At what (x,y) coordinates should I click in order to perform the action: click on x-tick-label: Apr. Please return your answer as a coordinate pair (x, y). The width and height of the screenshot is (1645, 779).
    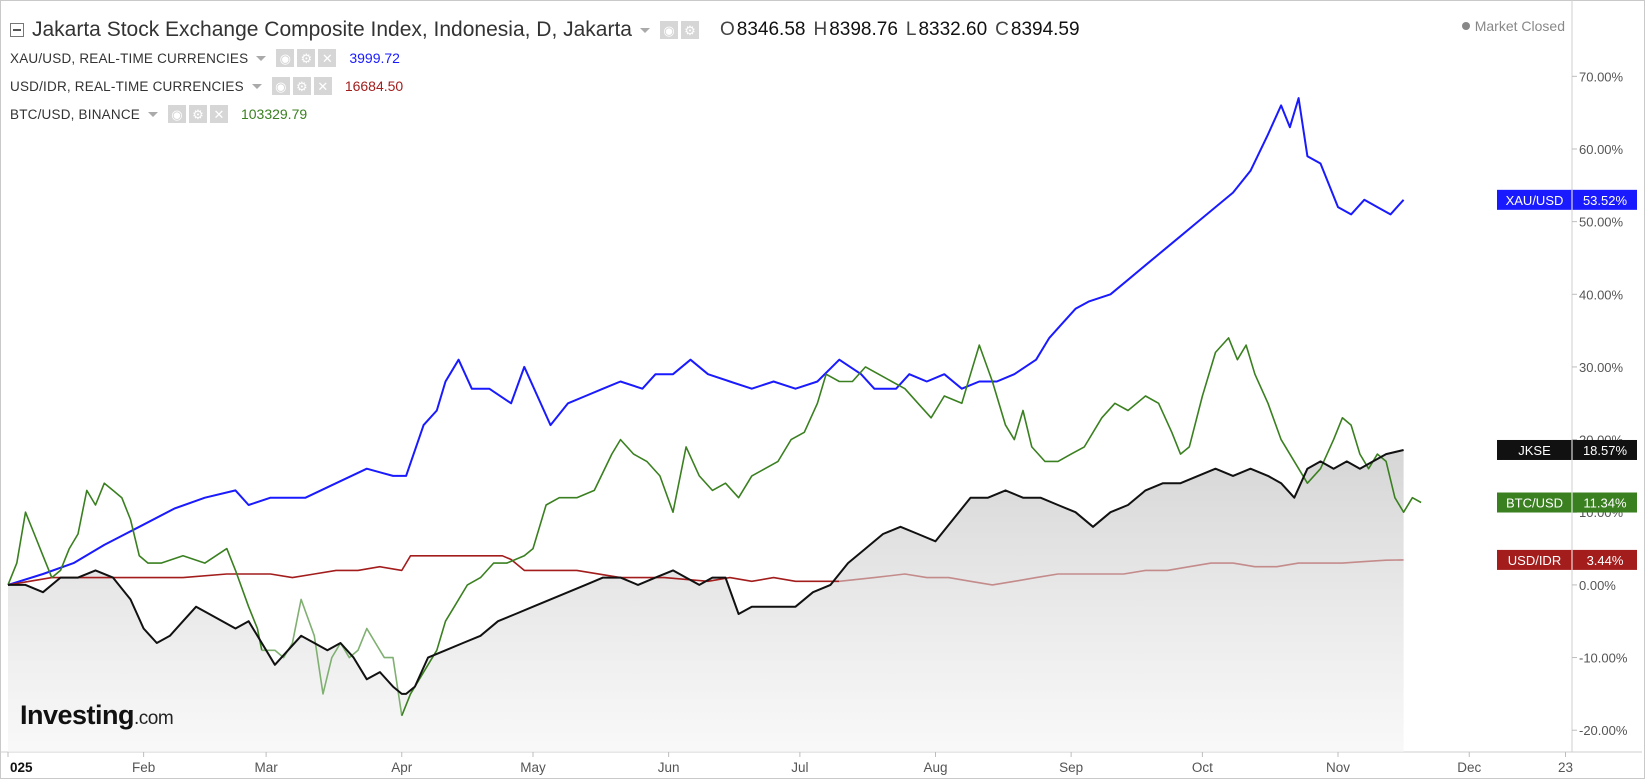
    Looking at the image, I should click on (402, 767).